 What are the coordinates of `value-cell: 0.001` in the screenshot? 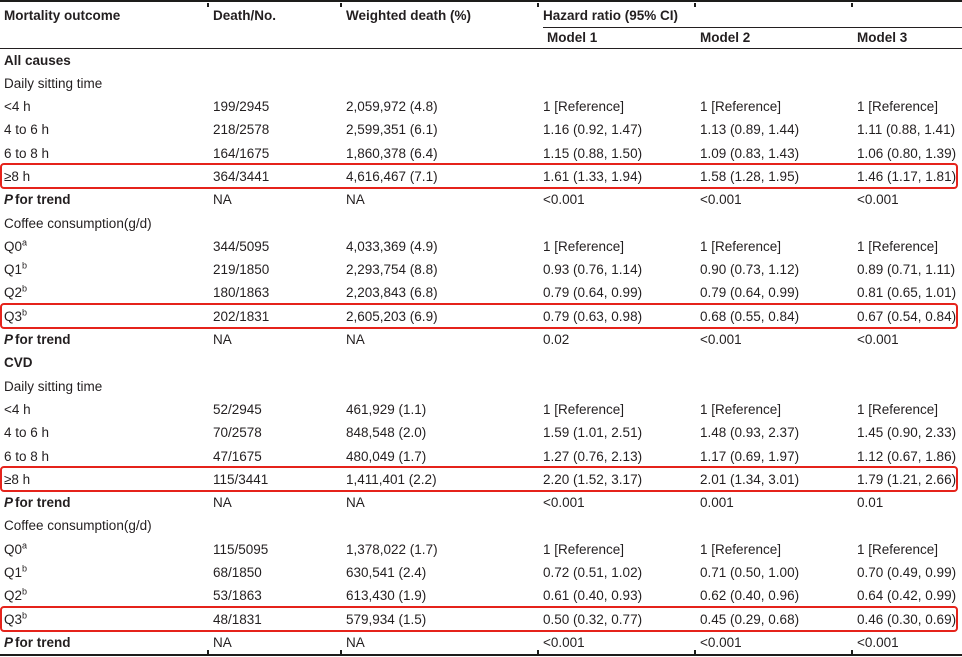 It's located at (717, 503).